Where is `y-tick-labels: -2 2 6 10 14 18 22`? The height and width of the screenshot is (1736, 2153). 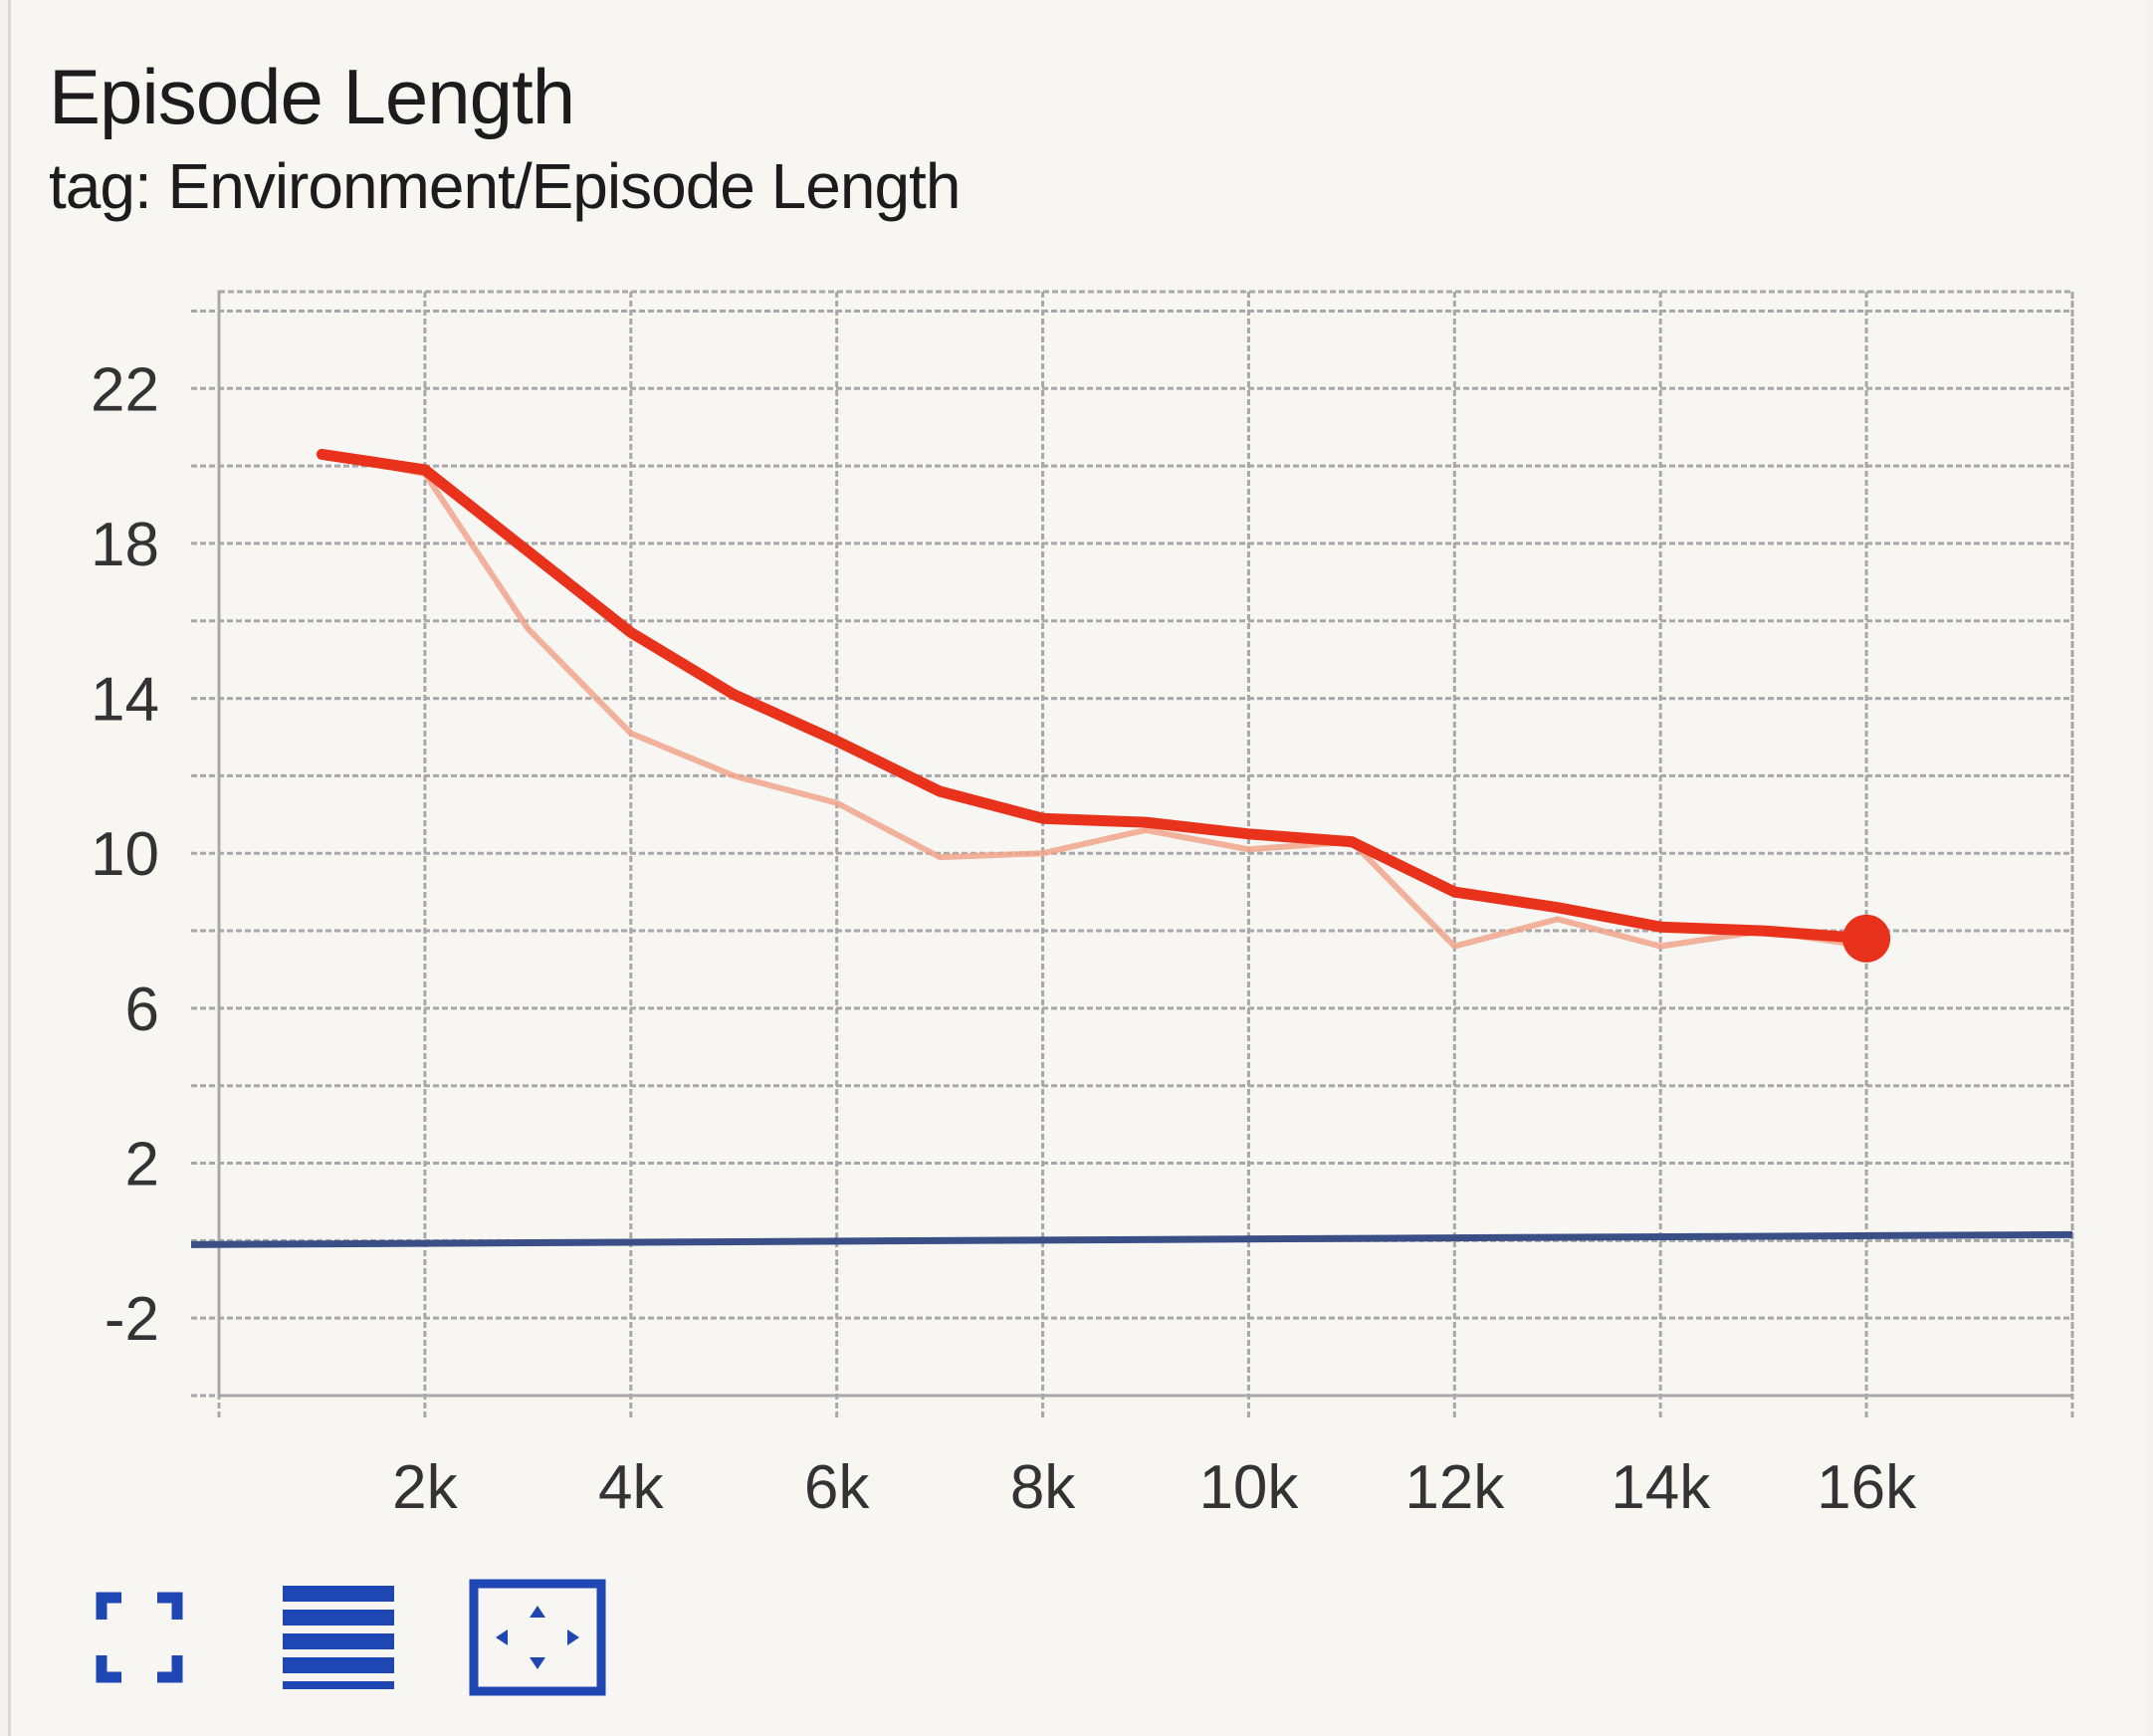 y-tick-labels: -2 2 6 10 14 18 22 is located at coordinates (125, 855).